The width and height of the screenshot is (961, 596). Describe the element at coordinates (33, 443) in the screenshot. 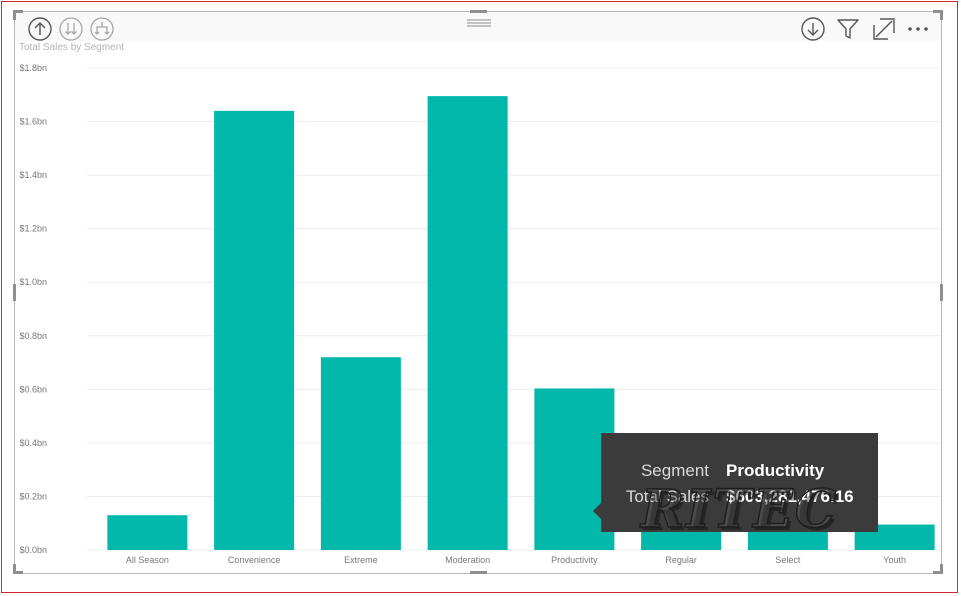

I see `y-tick-label: $0.4bn` at that location.